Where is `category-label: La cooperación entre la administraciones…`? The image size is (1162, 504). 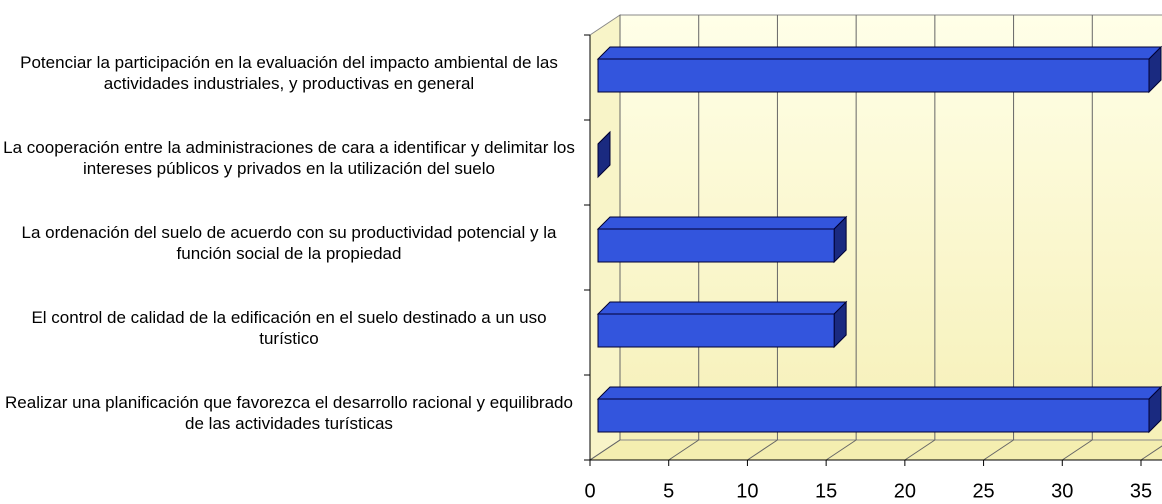
category-label: La cooperación entre la administraciones… is located at coordinates (289, 157).